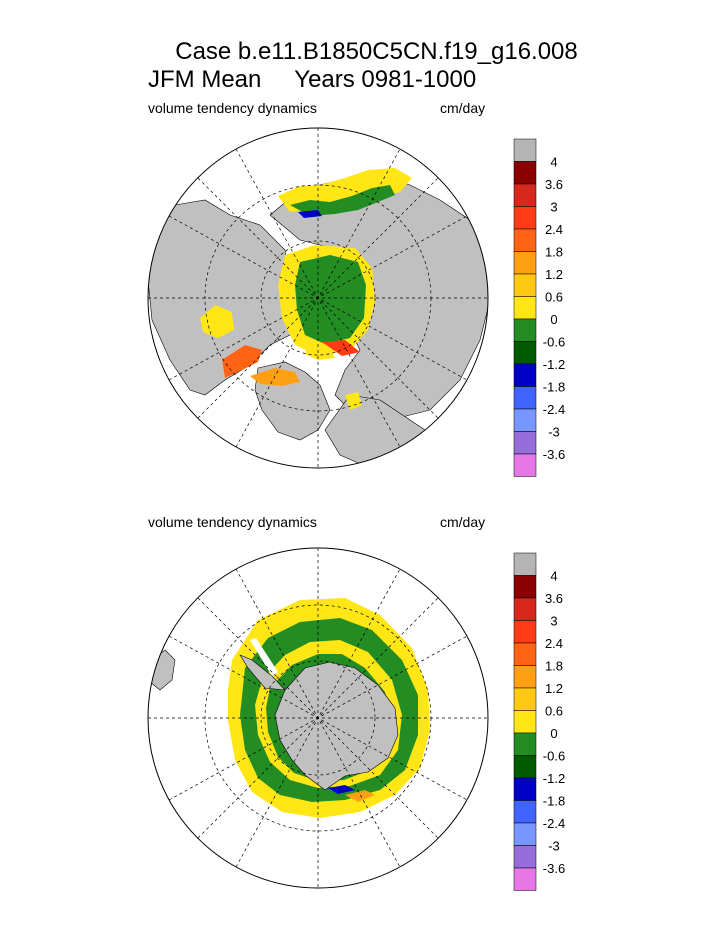 The height and width of the screenshot is (935, 723). Describe the element at coordinates (553, 319) in the screenshot. I see `north-colorbar-tick-label: 0` at that location.